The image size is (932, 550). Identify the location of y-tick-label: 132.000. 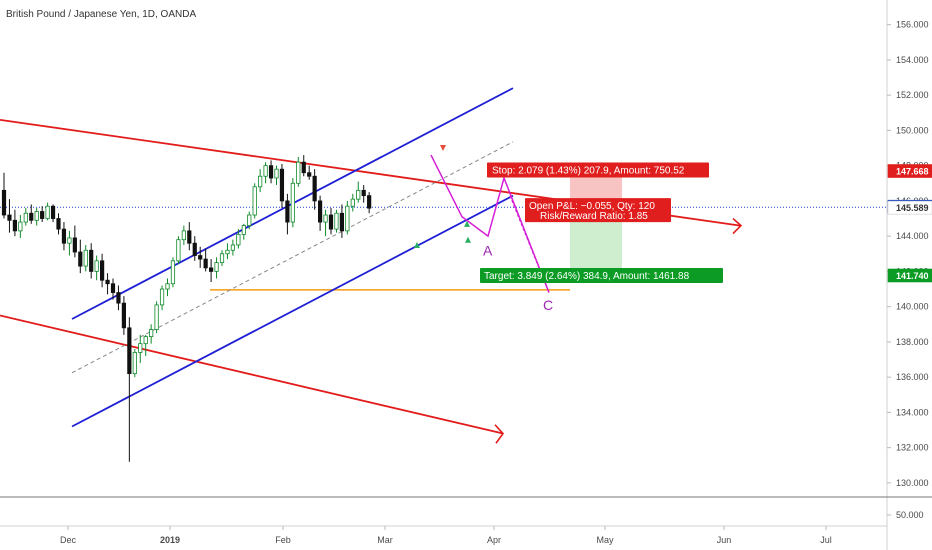
(912, 448).